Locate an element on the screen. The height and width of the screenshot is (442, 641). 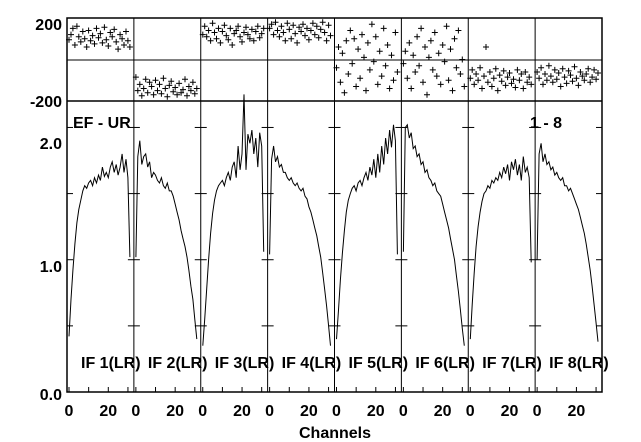
if-label: IF 7(LR) is located at coordinates (512, 363).